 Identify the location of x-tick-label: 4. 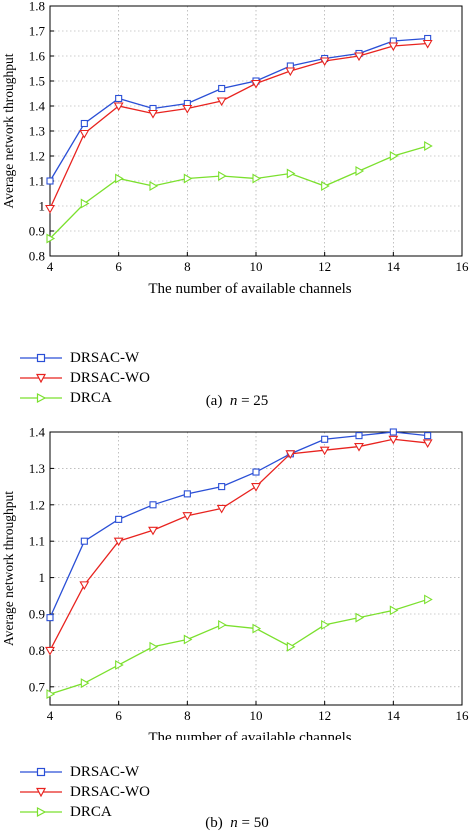
(50, 266).